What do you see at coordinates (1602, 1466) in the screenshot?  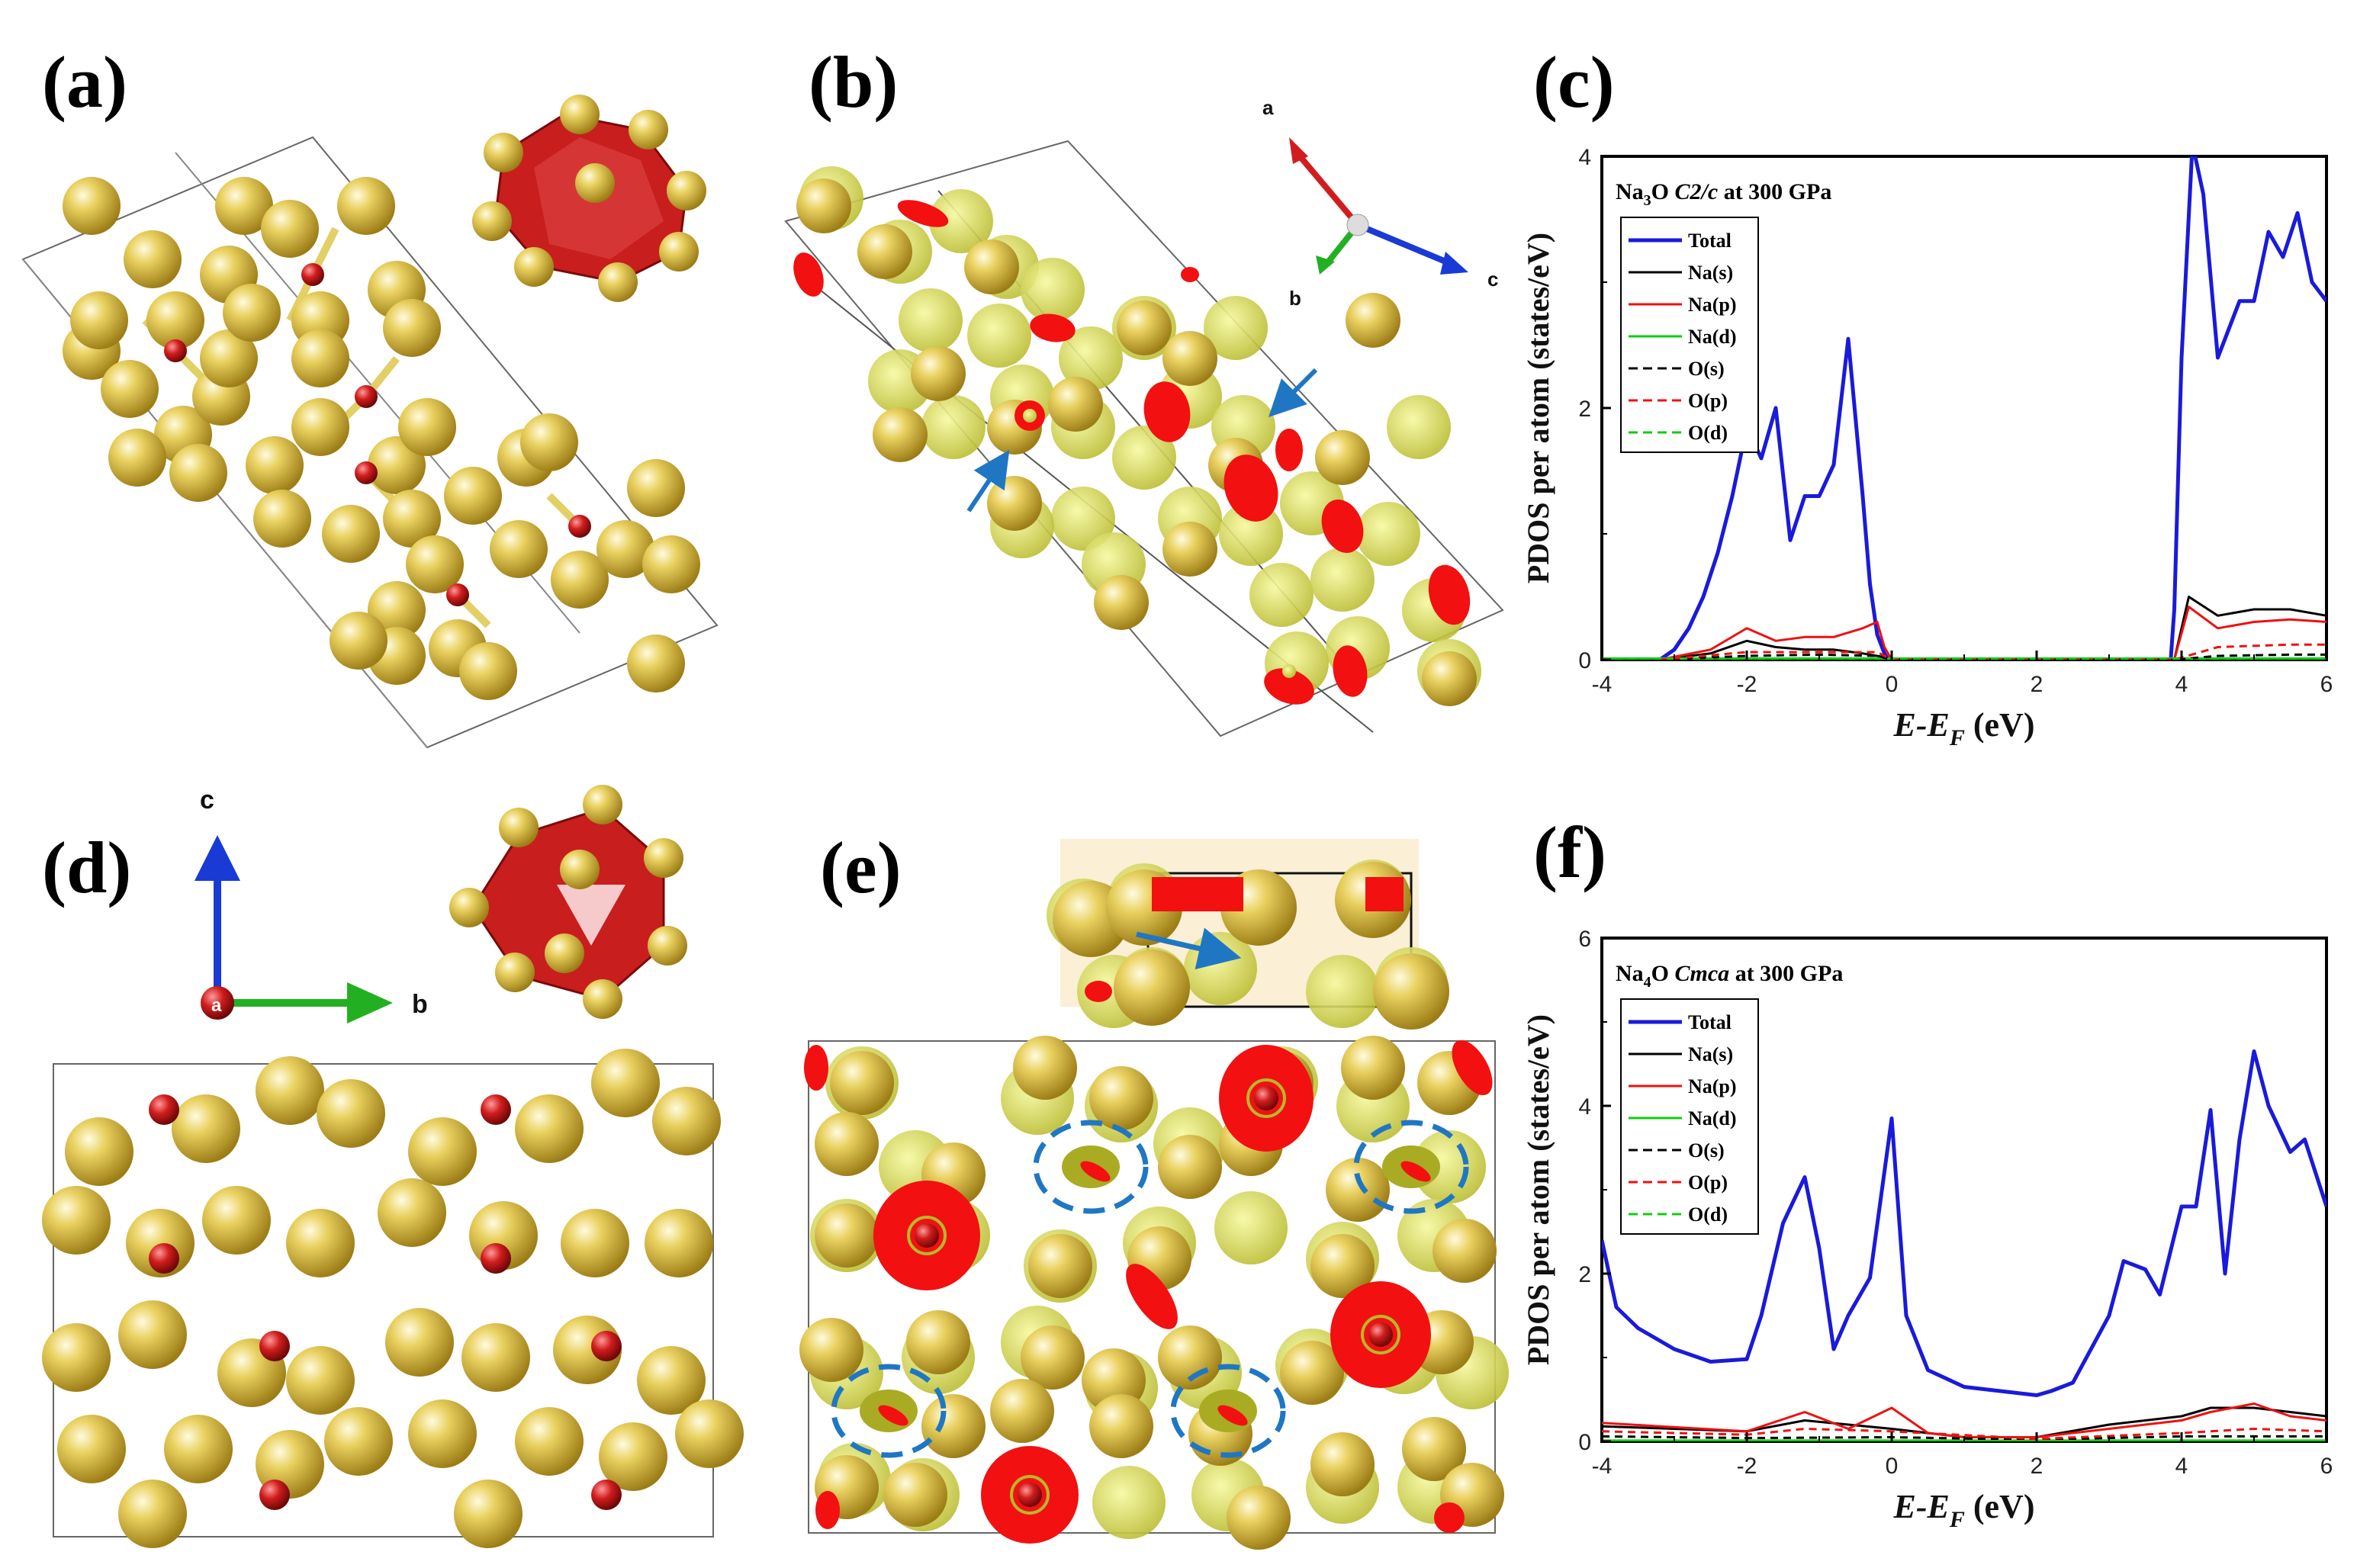 I see `x-tick-label: -4` at bounding box center [1602, 1466].